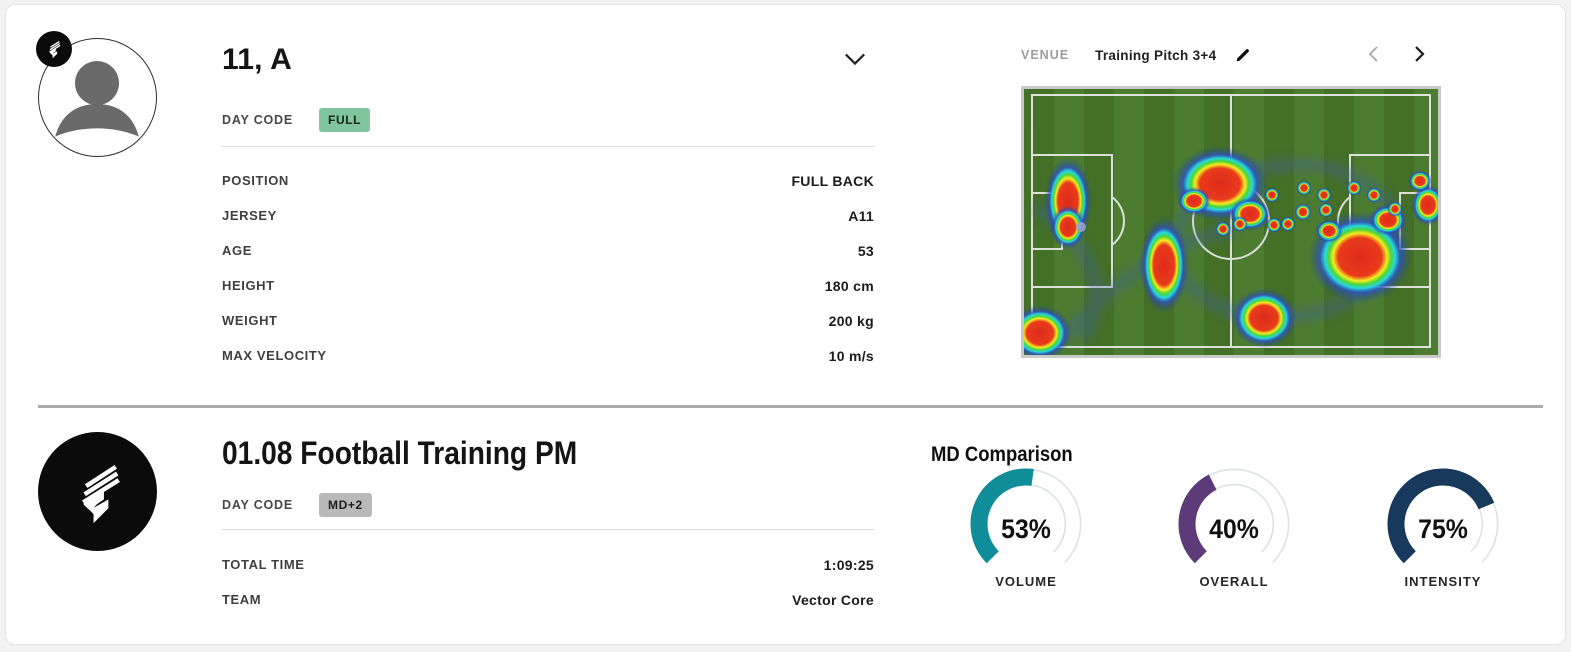 This screenshot has height=652, width=1571. Describe the element at coordinates (848, 564) in the screenshot. I see `row-value: 1:09:25` at that location.